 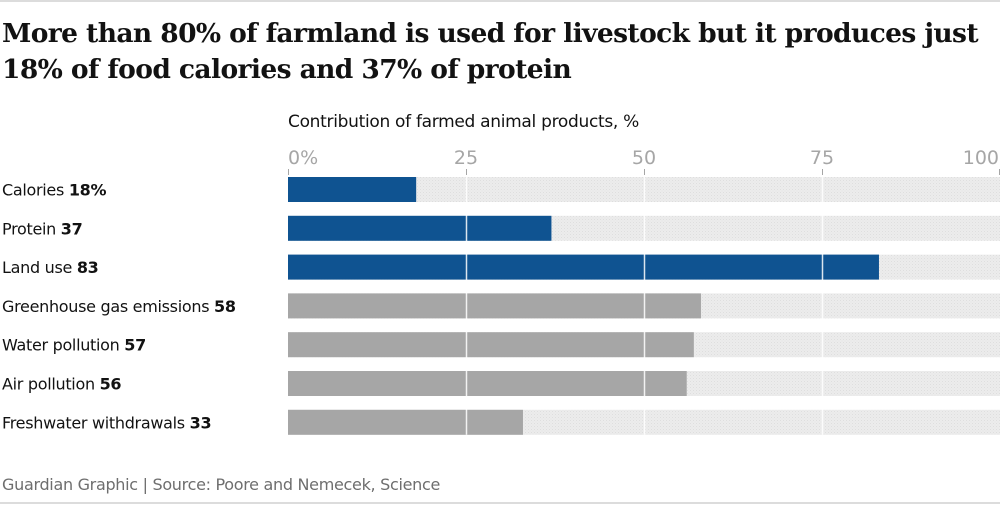 What do you see at coordinates (96, 422) in the screenshot?
I see `category-name: Freshwater withdrawals` at bounding box center [96, 422].